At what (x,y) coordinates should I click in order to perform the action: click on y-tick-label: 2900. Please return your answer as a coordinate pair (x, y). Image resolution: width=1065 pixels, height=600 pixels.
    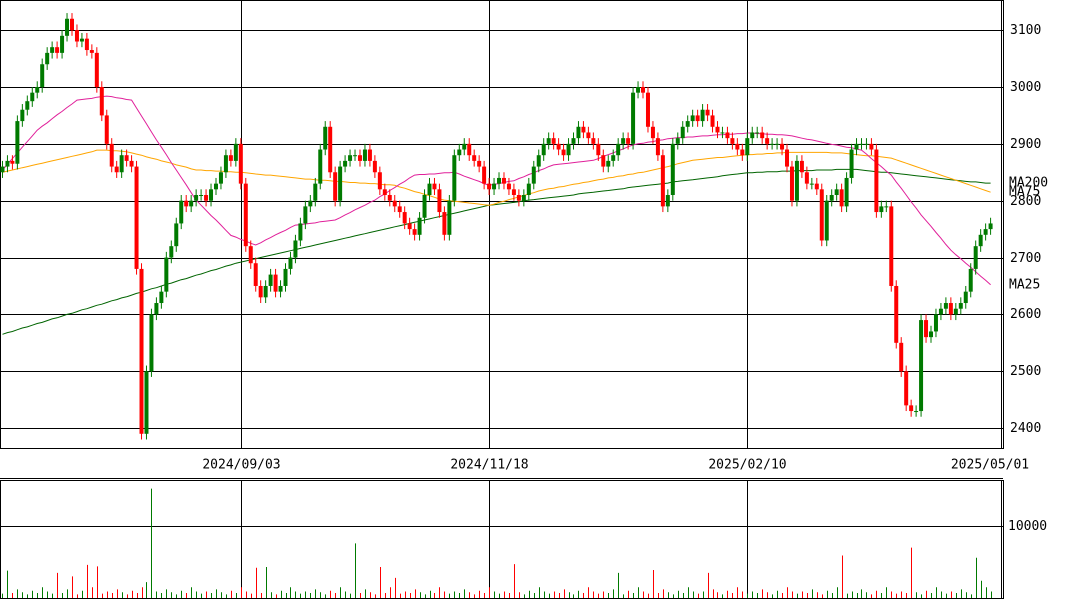
    Looking at the image, I should click on (1025, 144).